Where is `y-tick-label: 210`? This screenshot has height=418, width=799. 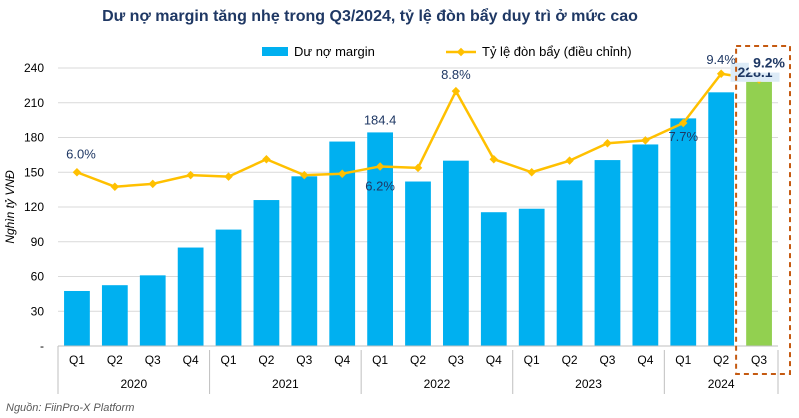 y-tick-label: 210 is located at coordinates (34, 103).